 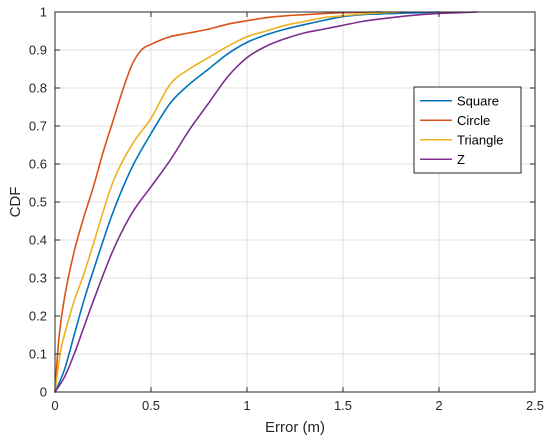 I want to click on y-tick-label: 1, so click(x=43, y=12).